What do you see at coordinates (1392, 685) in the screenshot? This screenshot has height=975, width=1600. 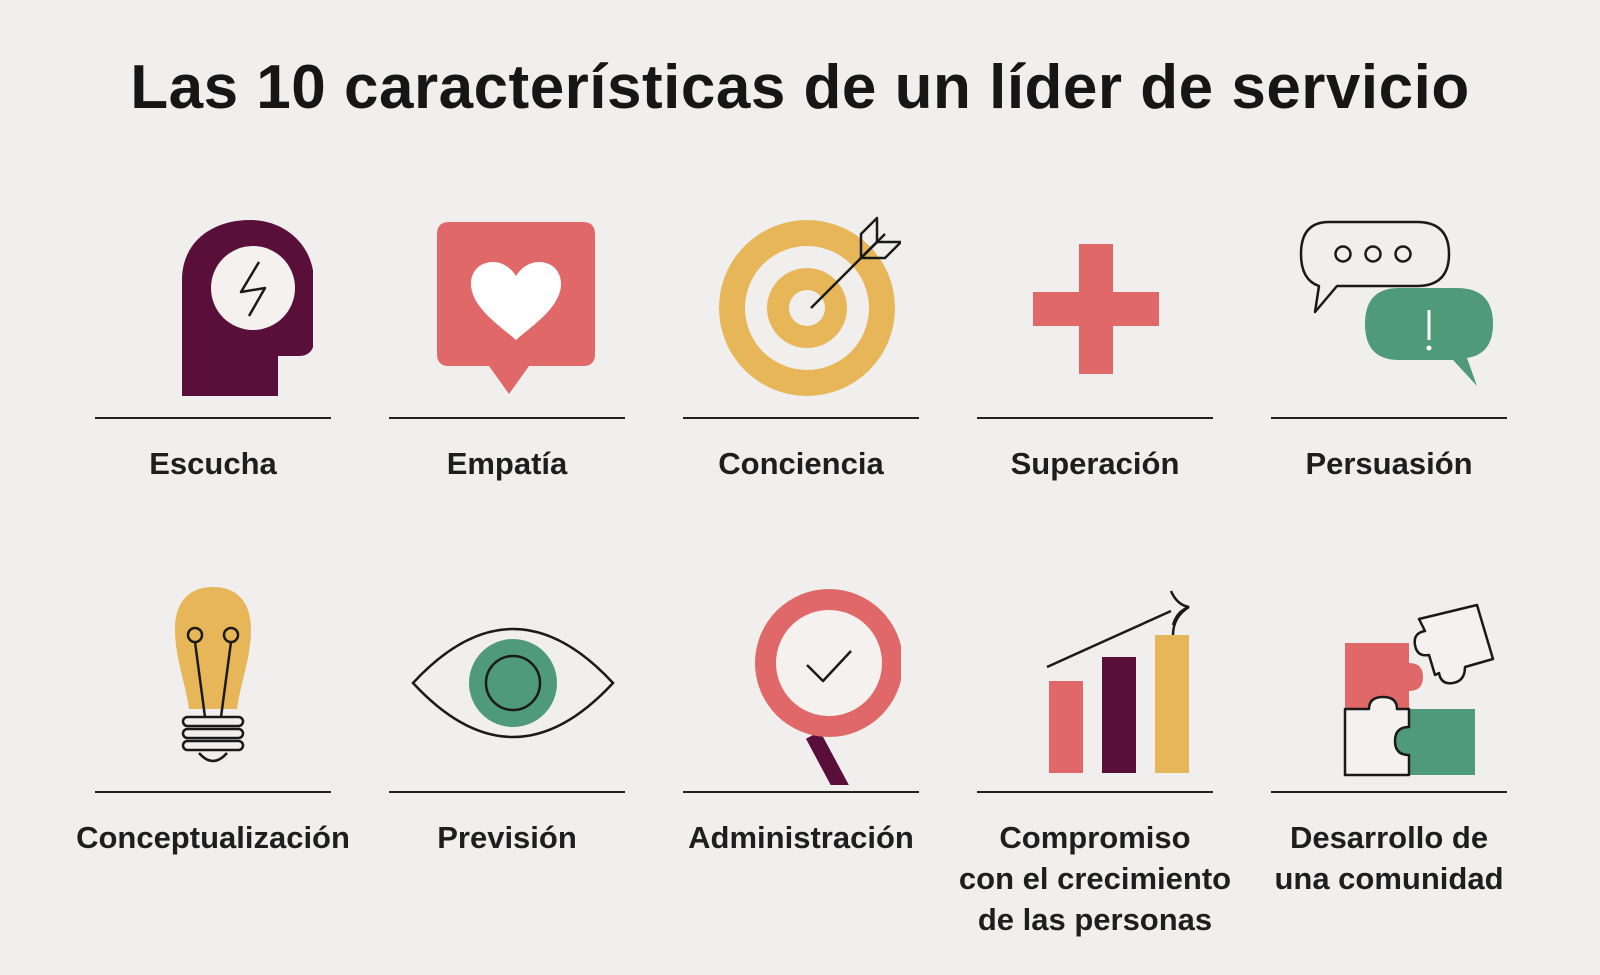 I see `puzzle-pieces-icon` at bounding box center [1392, 685].